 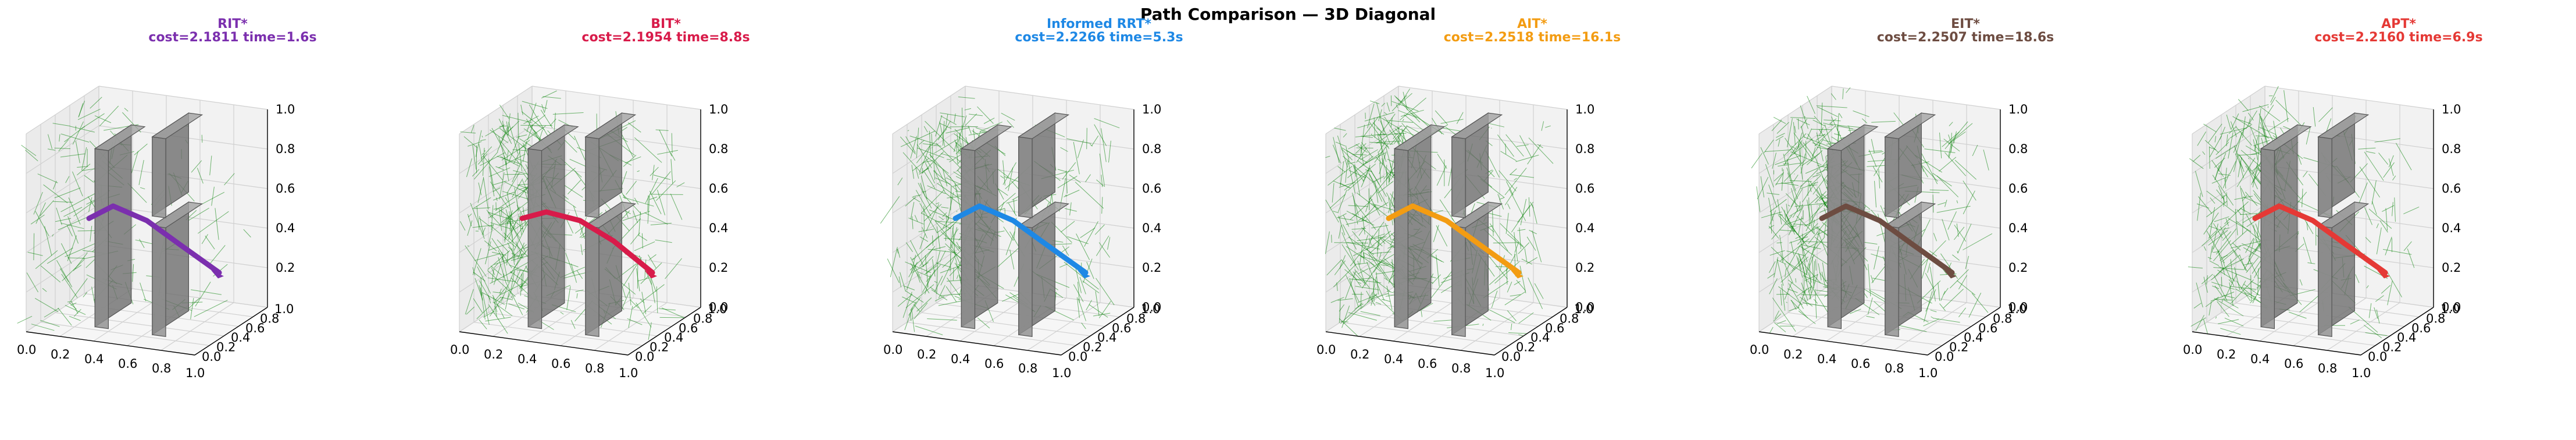 I want to click on goal-marker, so click(x=217, y=274).